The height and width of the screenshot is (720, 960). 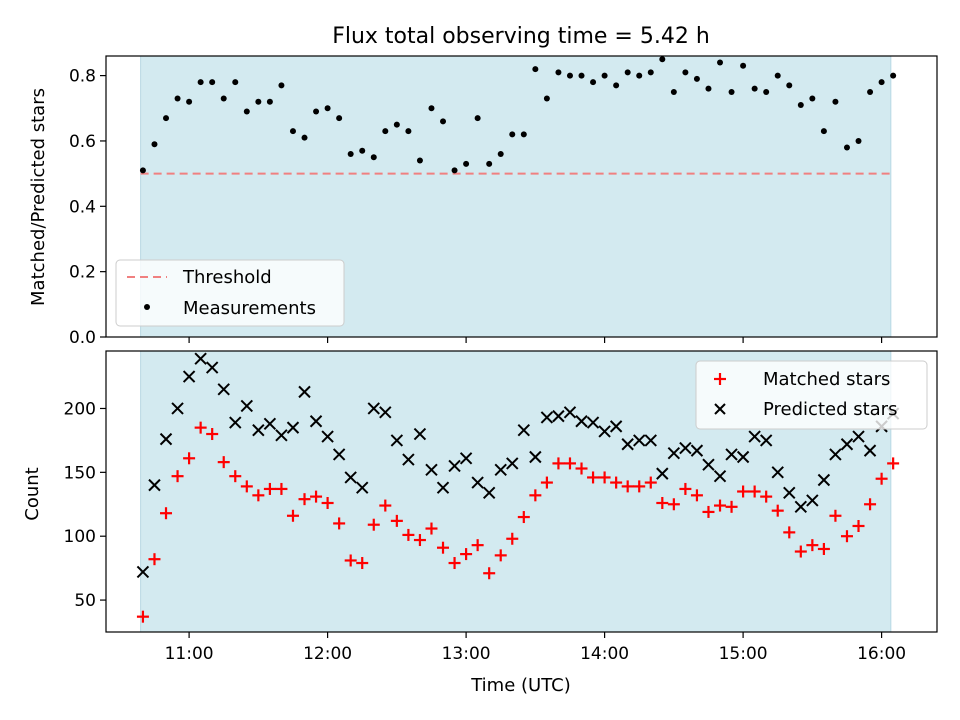 I want to click on bottom-legend-box, so click(x=811, y=395).